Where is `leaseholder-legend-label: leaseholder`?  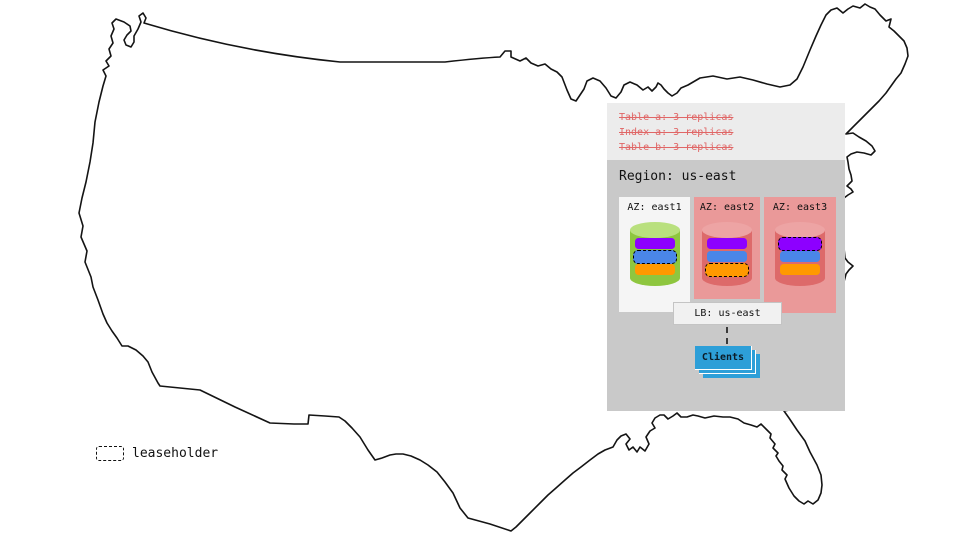 leaseholder-legend-label: leaseholder is located at coordinates (175, 453).